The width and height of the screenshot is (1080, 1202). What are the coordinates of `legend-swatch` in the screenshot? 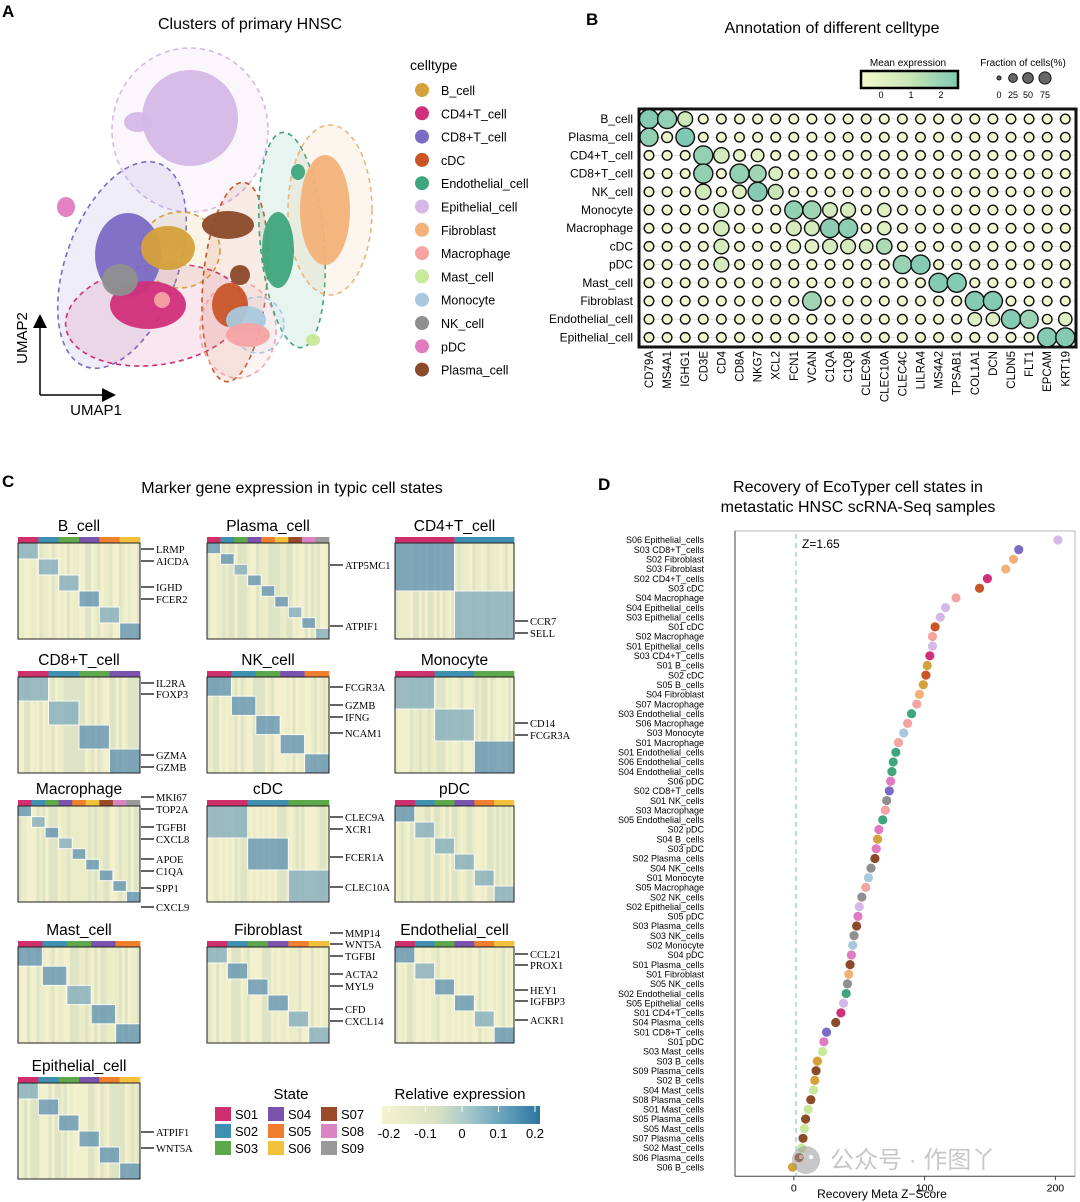 It's located at (422, 183).